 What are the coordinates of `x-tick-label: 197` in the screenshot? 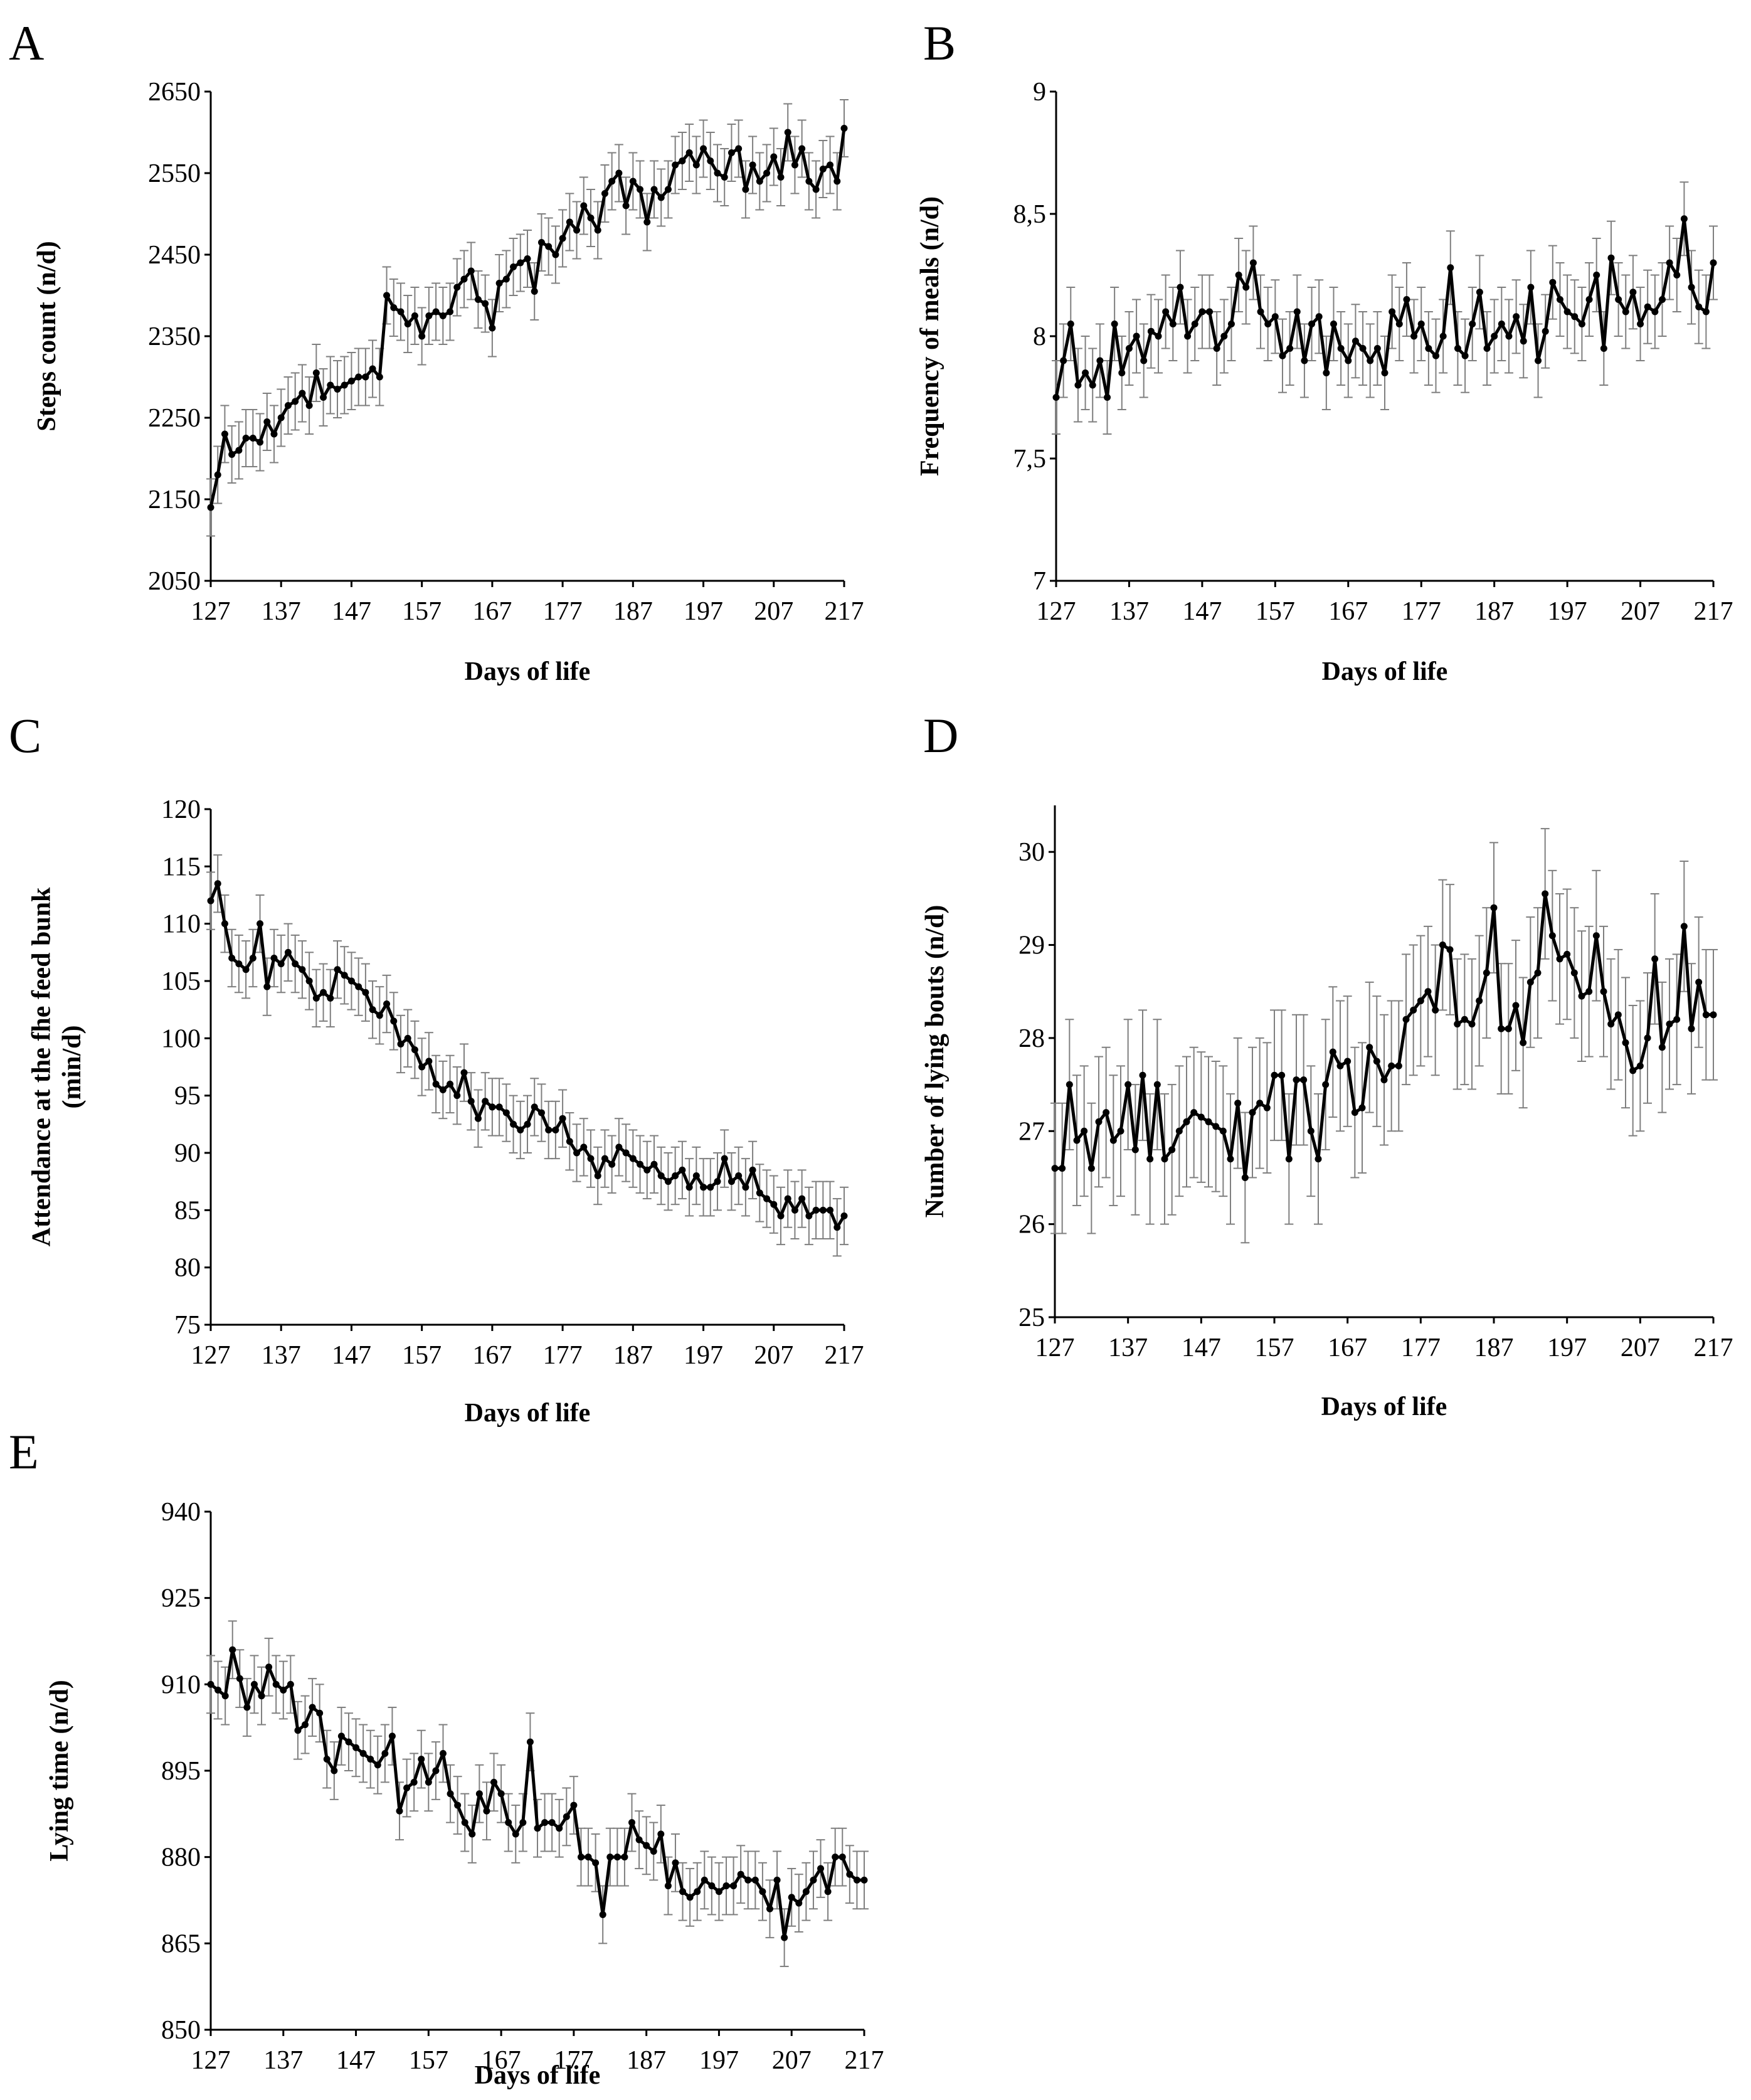 It's located at (1567, 1348).